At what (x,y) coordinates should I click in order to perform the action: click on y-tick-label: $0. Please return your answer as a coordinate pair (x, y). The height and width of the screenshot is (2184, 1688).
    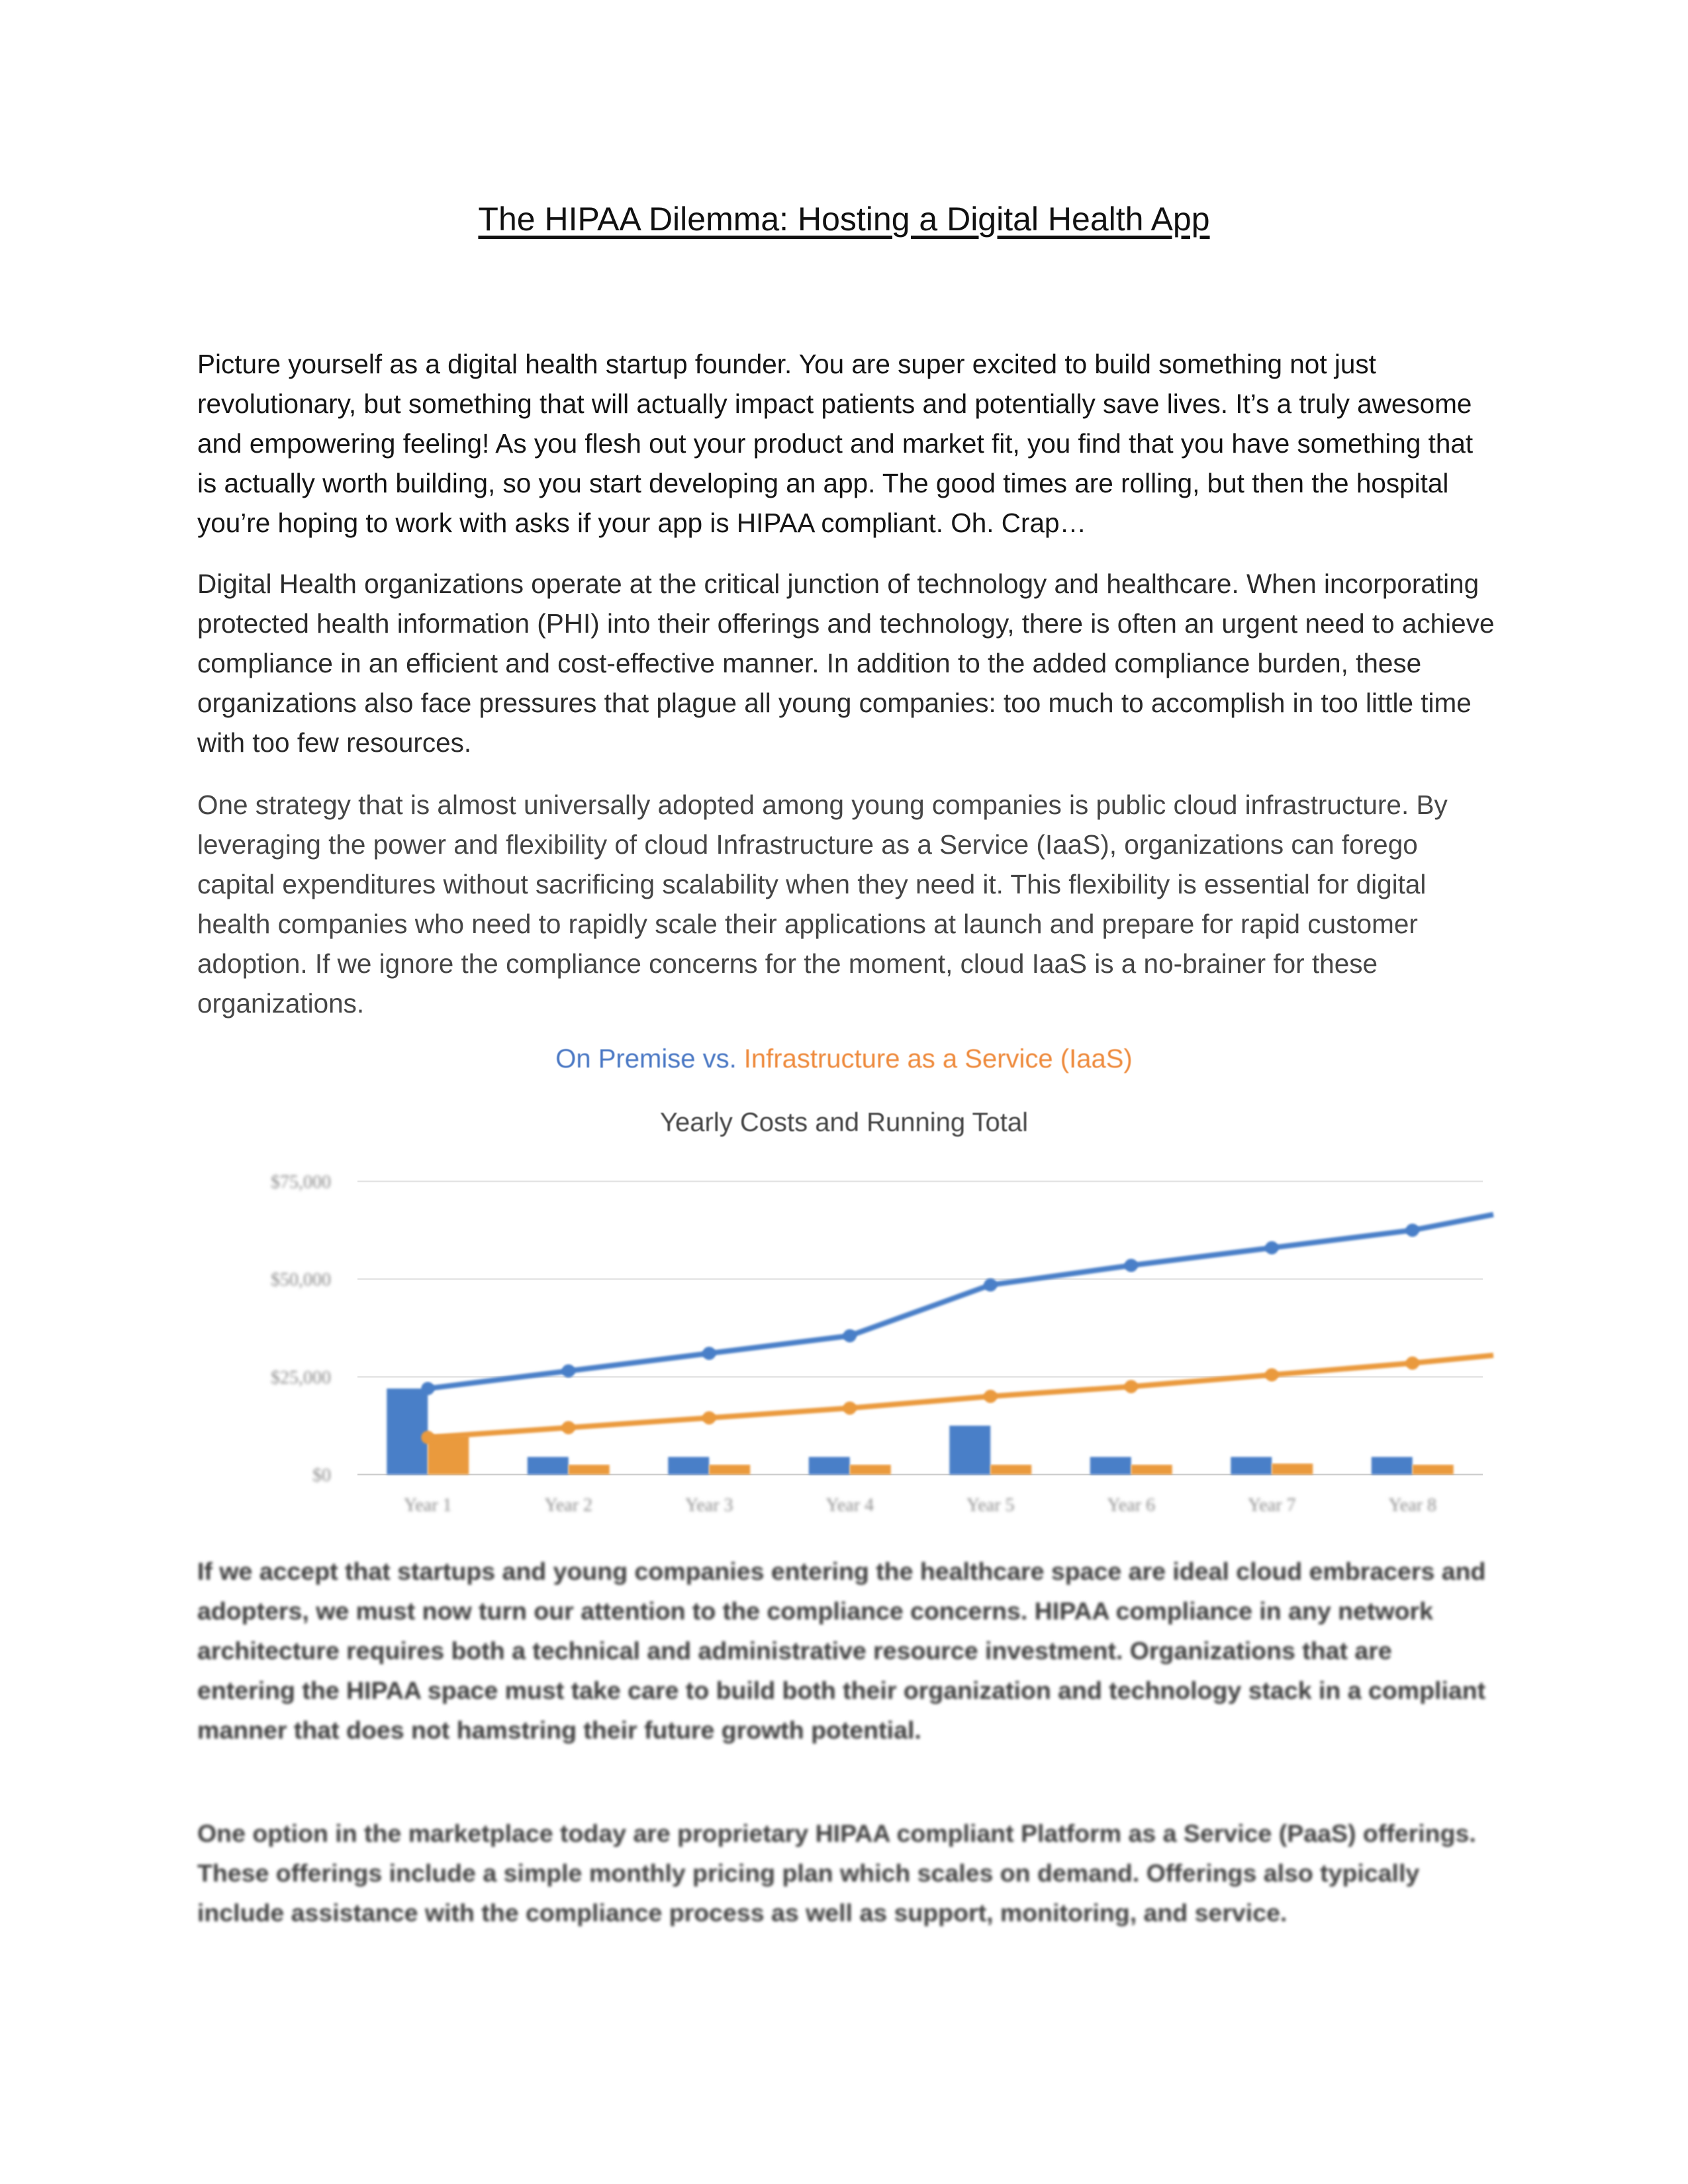
    Looking at the image, I should click on (321, 1476).